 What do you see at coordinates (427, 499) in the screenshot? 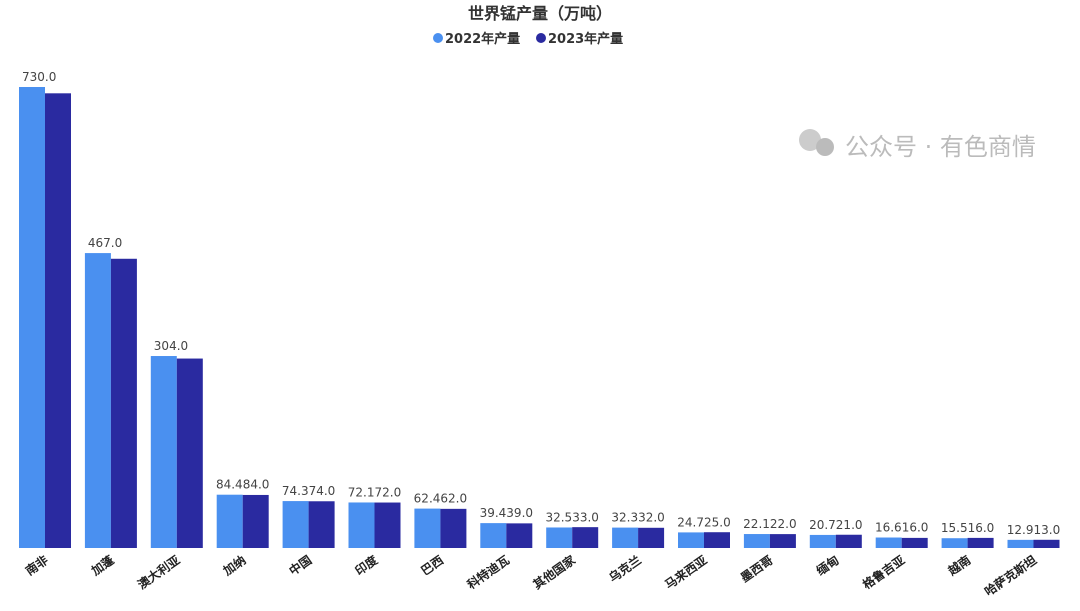
I see `data-label: 62.4` at bounding box center [427, 499].